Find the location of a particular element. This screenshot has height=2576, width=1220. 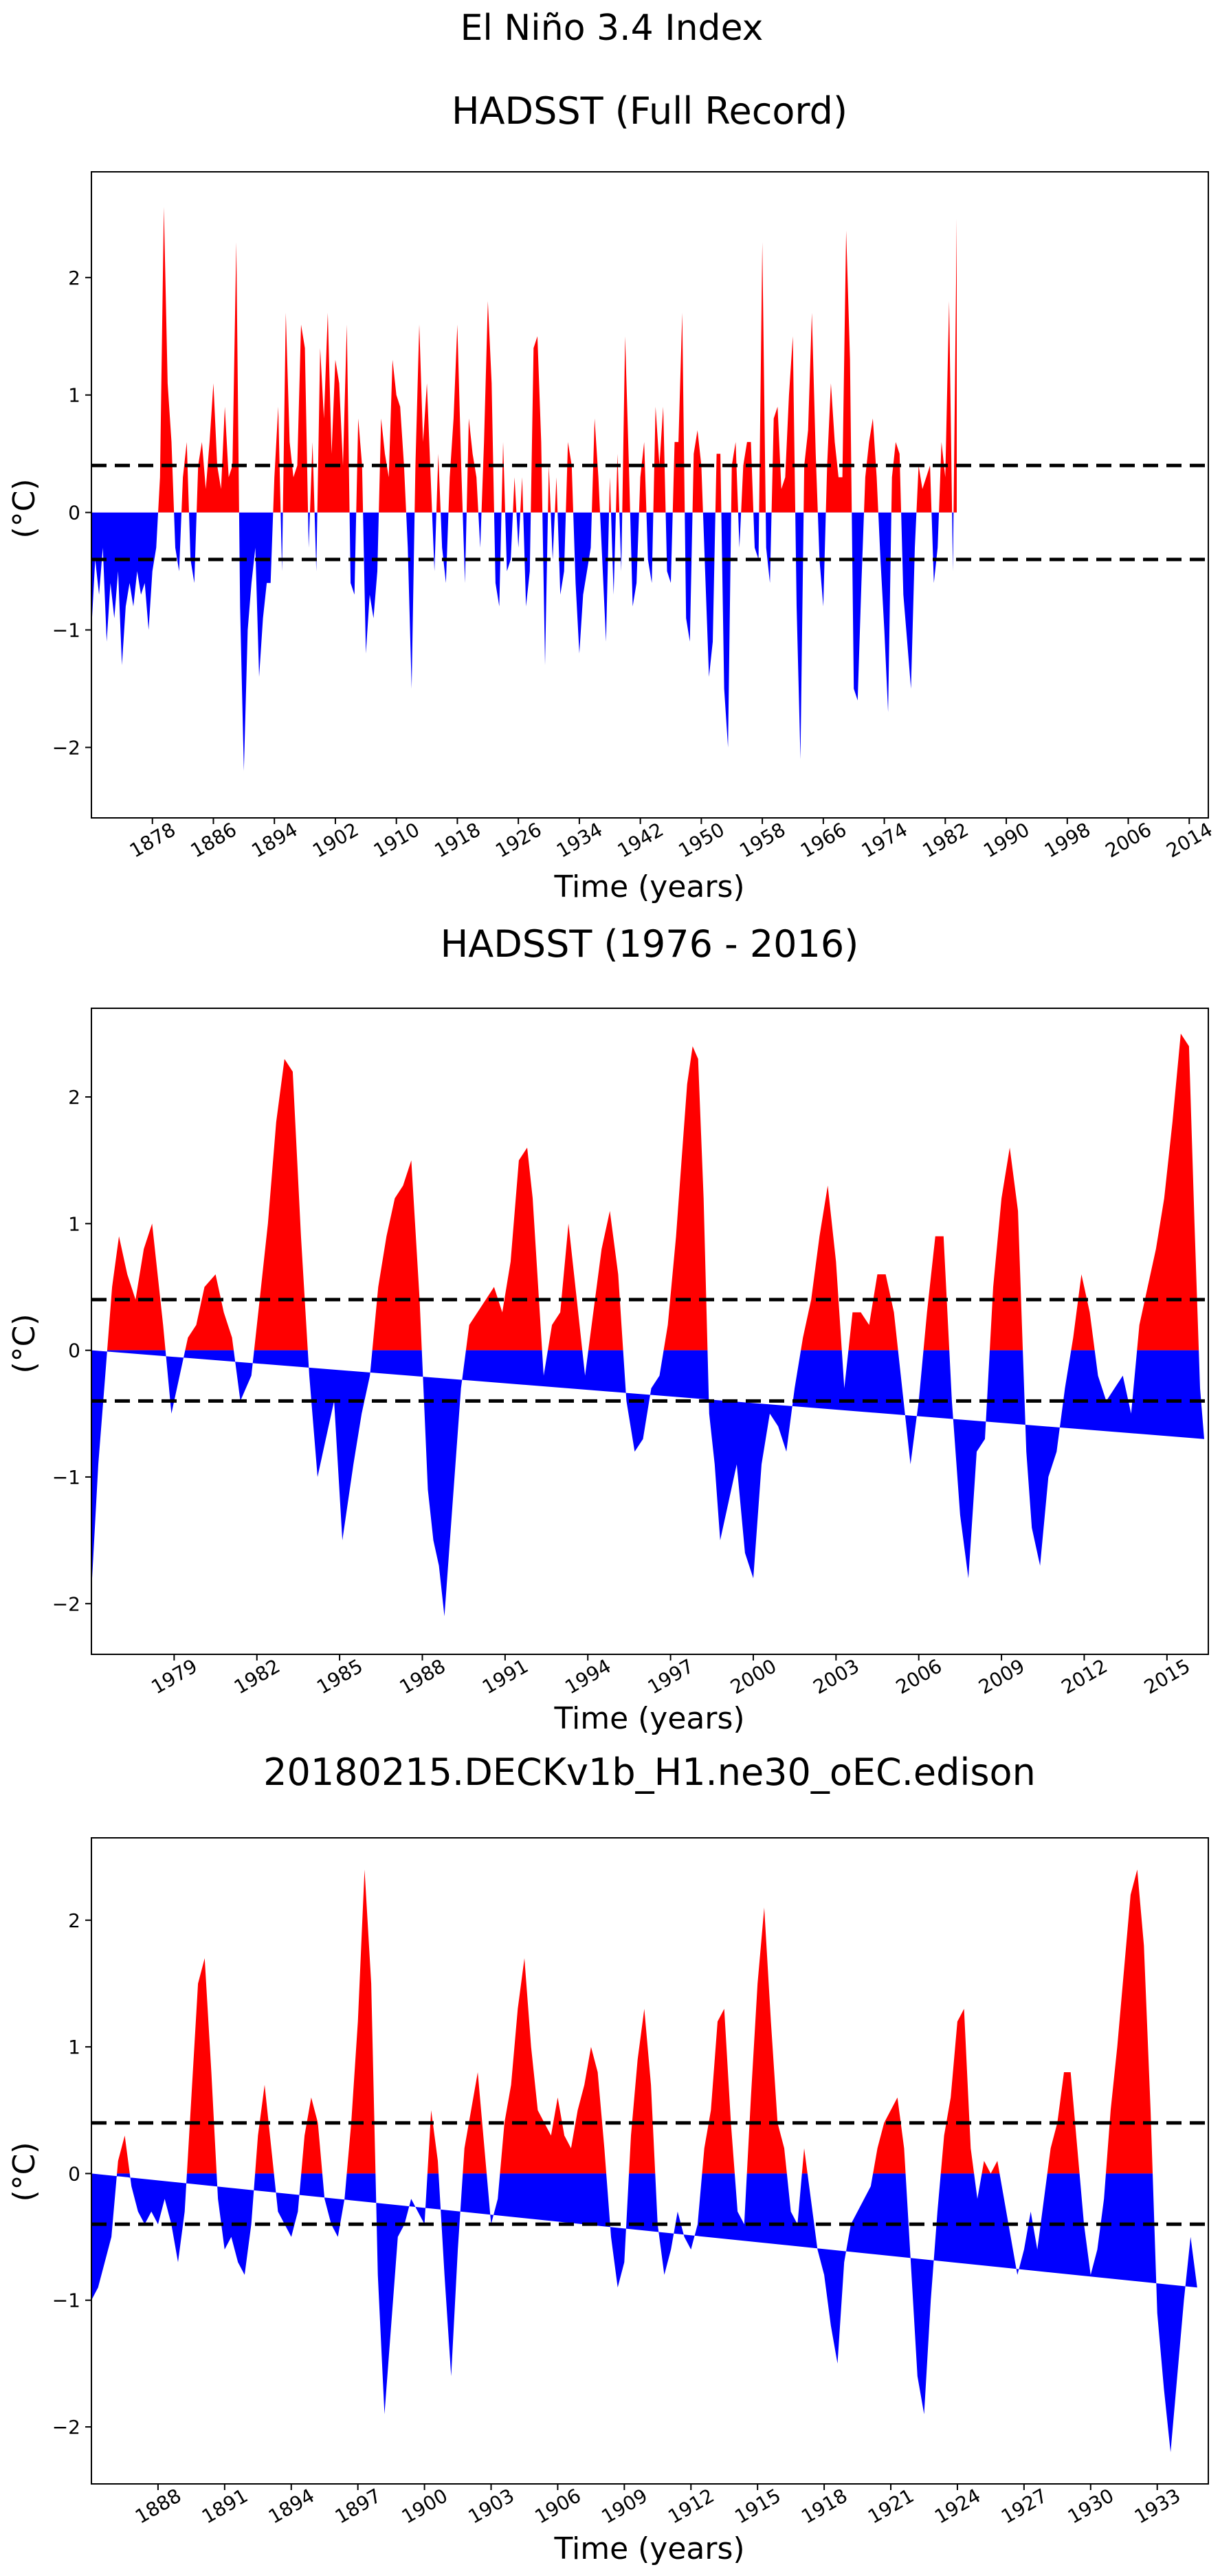

x-tick-label: 1891 is located at coordinates (225, 2506).